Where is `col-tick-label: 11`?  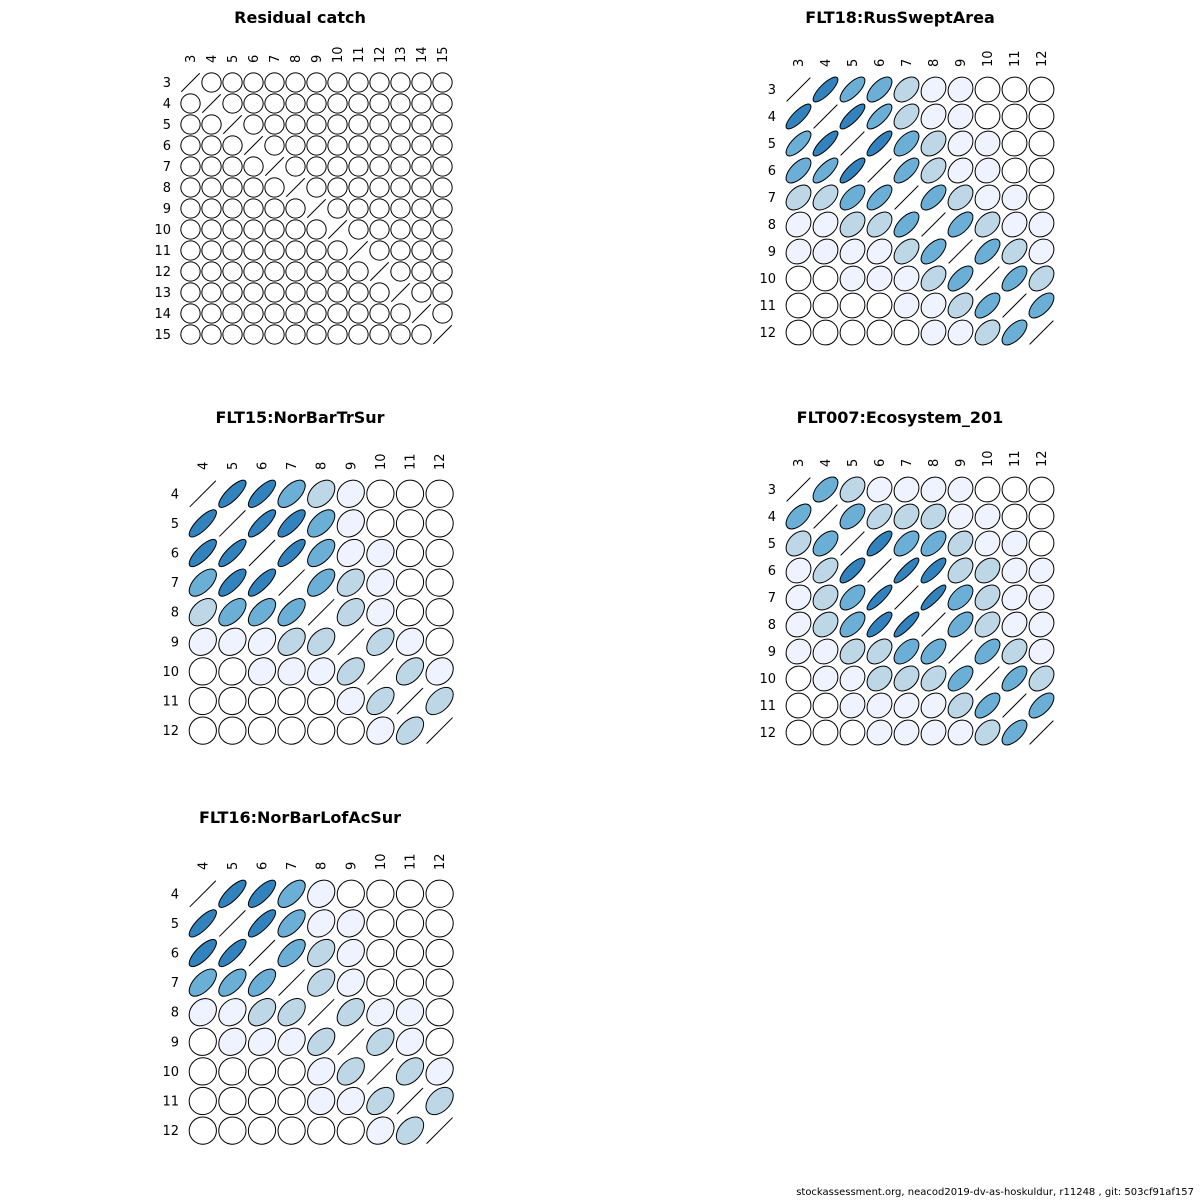
col-tick-label: 11 is located at coordinates (1015, 458).